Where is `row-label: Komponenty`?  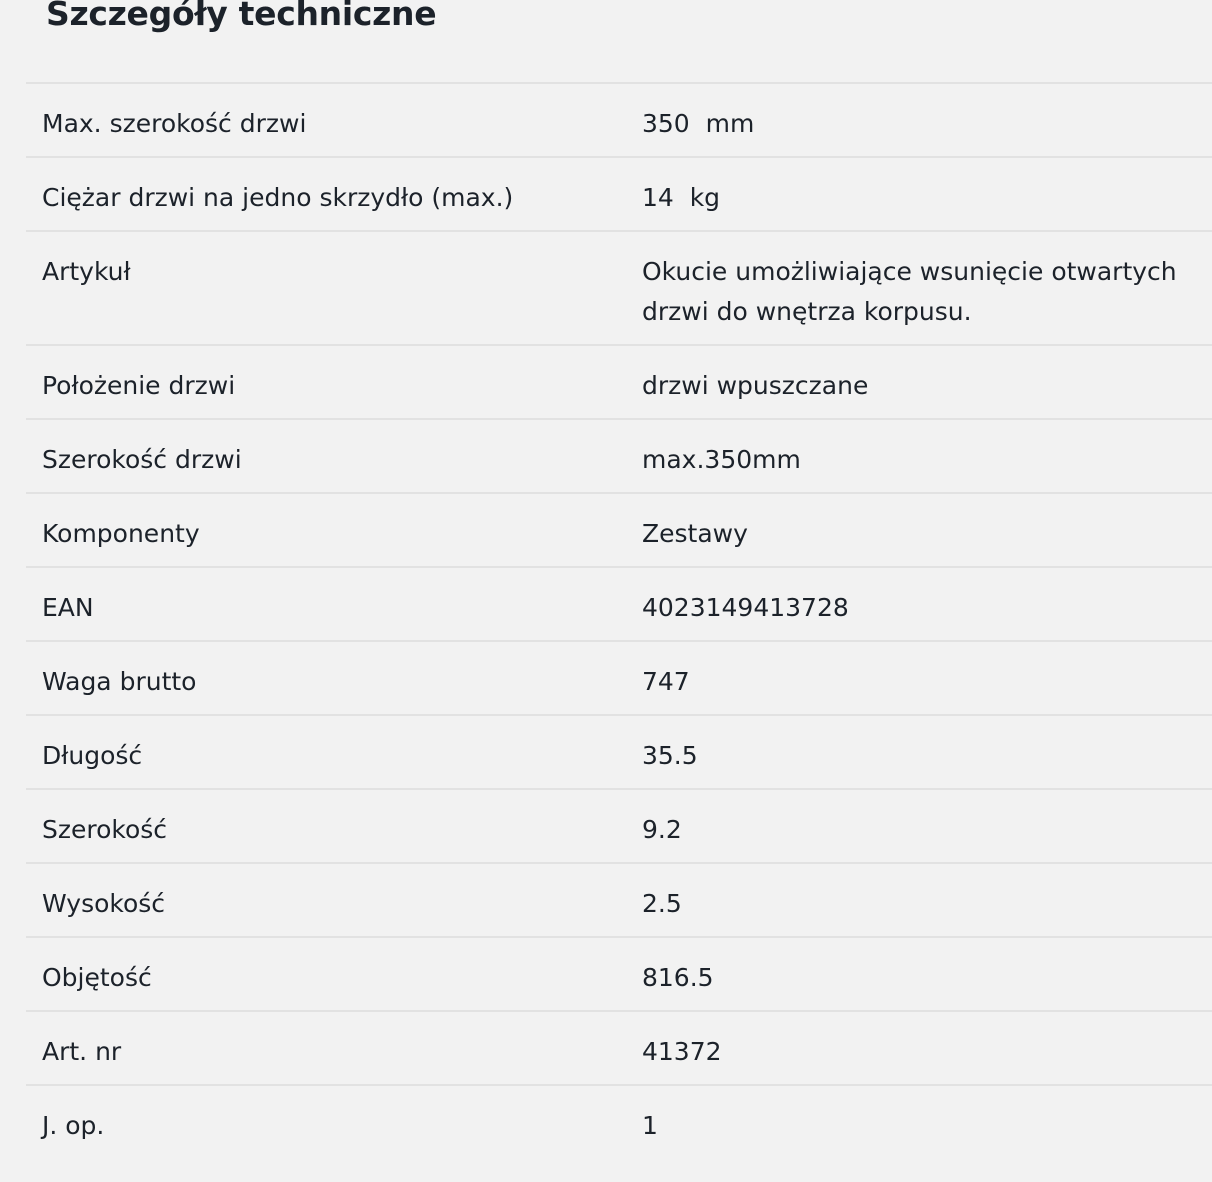
row-label: Komponenty is located at coordinates (121, 533).